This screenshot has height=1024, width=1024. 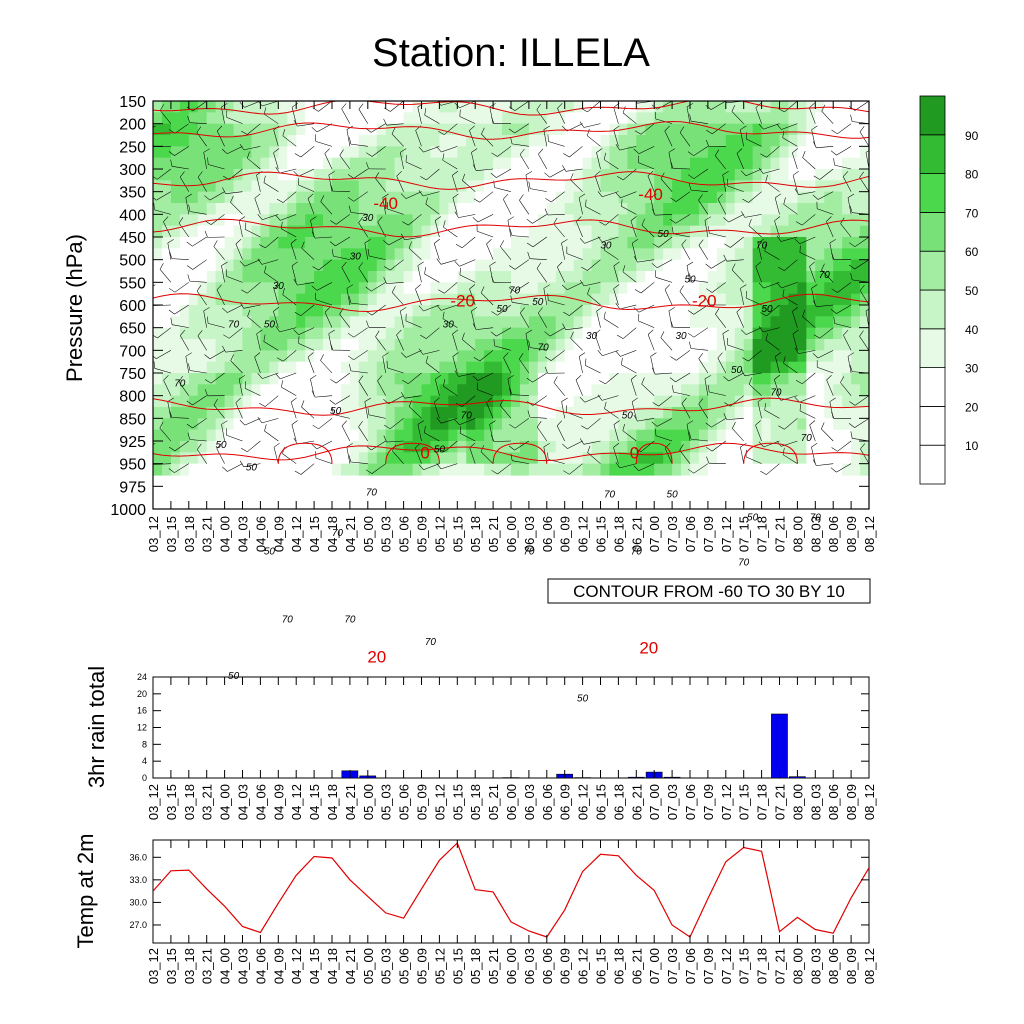 What do you see at coordinates (207, 966) in the screenshot?
I see `x-tick-label: 03_21` at bounding box center [207, 966].